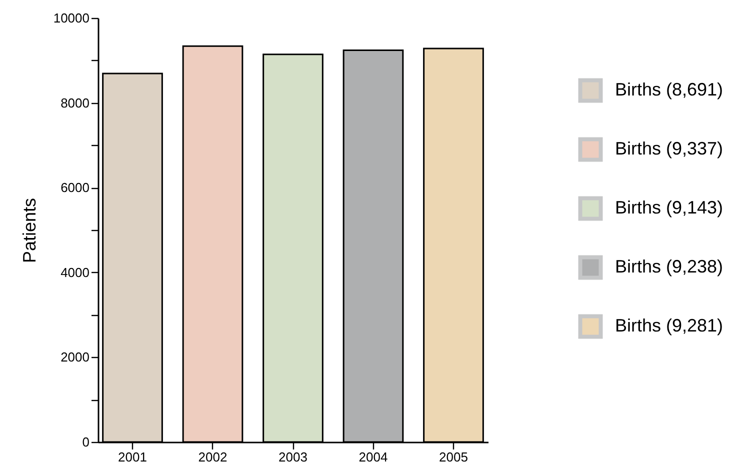  Describe the element at coordinates (86, 442) in the screenshot. I see `y-tick-label: 0` at that location.